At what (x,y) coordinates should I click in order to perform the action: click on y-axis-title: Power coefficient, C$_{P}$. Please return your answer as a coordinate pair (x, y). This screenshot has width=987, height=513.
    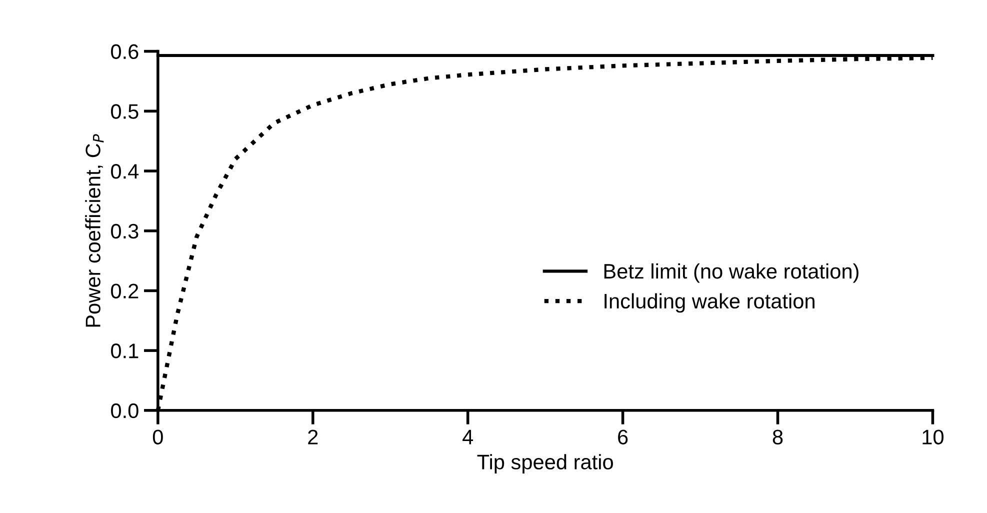
    Looking at the image, I should click on (94, 230).